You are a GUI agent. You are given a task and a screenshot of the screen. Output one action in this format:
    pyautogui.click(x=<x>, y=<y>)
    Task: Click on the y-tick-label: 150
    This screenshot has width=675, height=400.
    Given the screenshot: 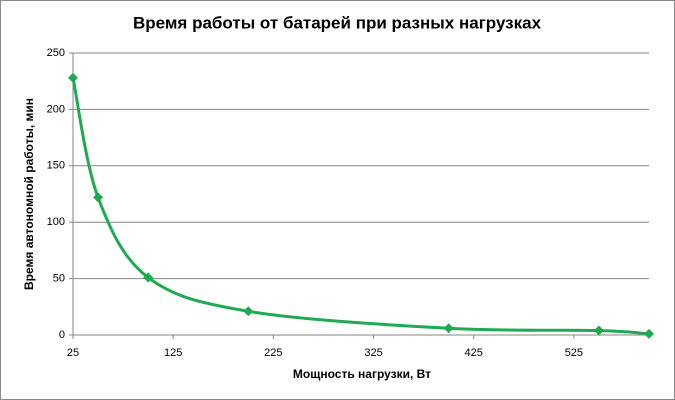 What is the action you would take?
    pyautogui.click(x=56, y=166)
    